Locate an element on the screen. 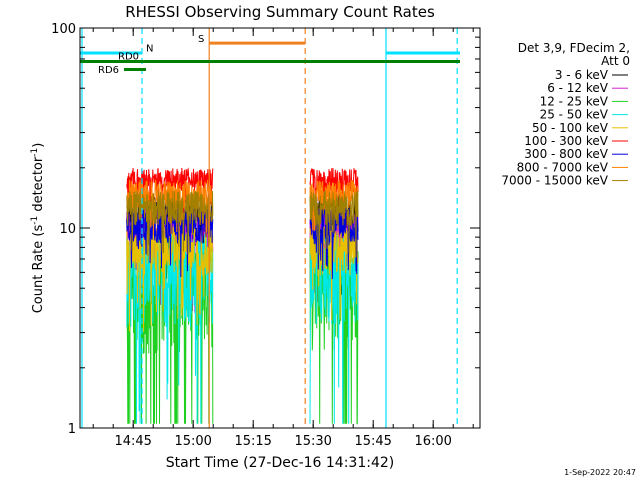  x-tick-label-4: 15:45 is located at coordinates (372, 441).